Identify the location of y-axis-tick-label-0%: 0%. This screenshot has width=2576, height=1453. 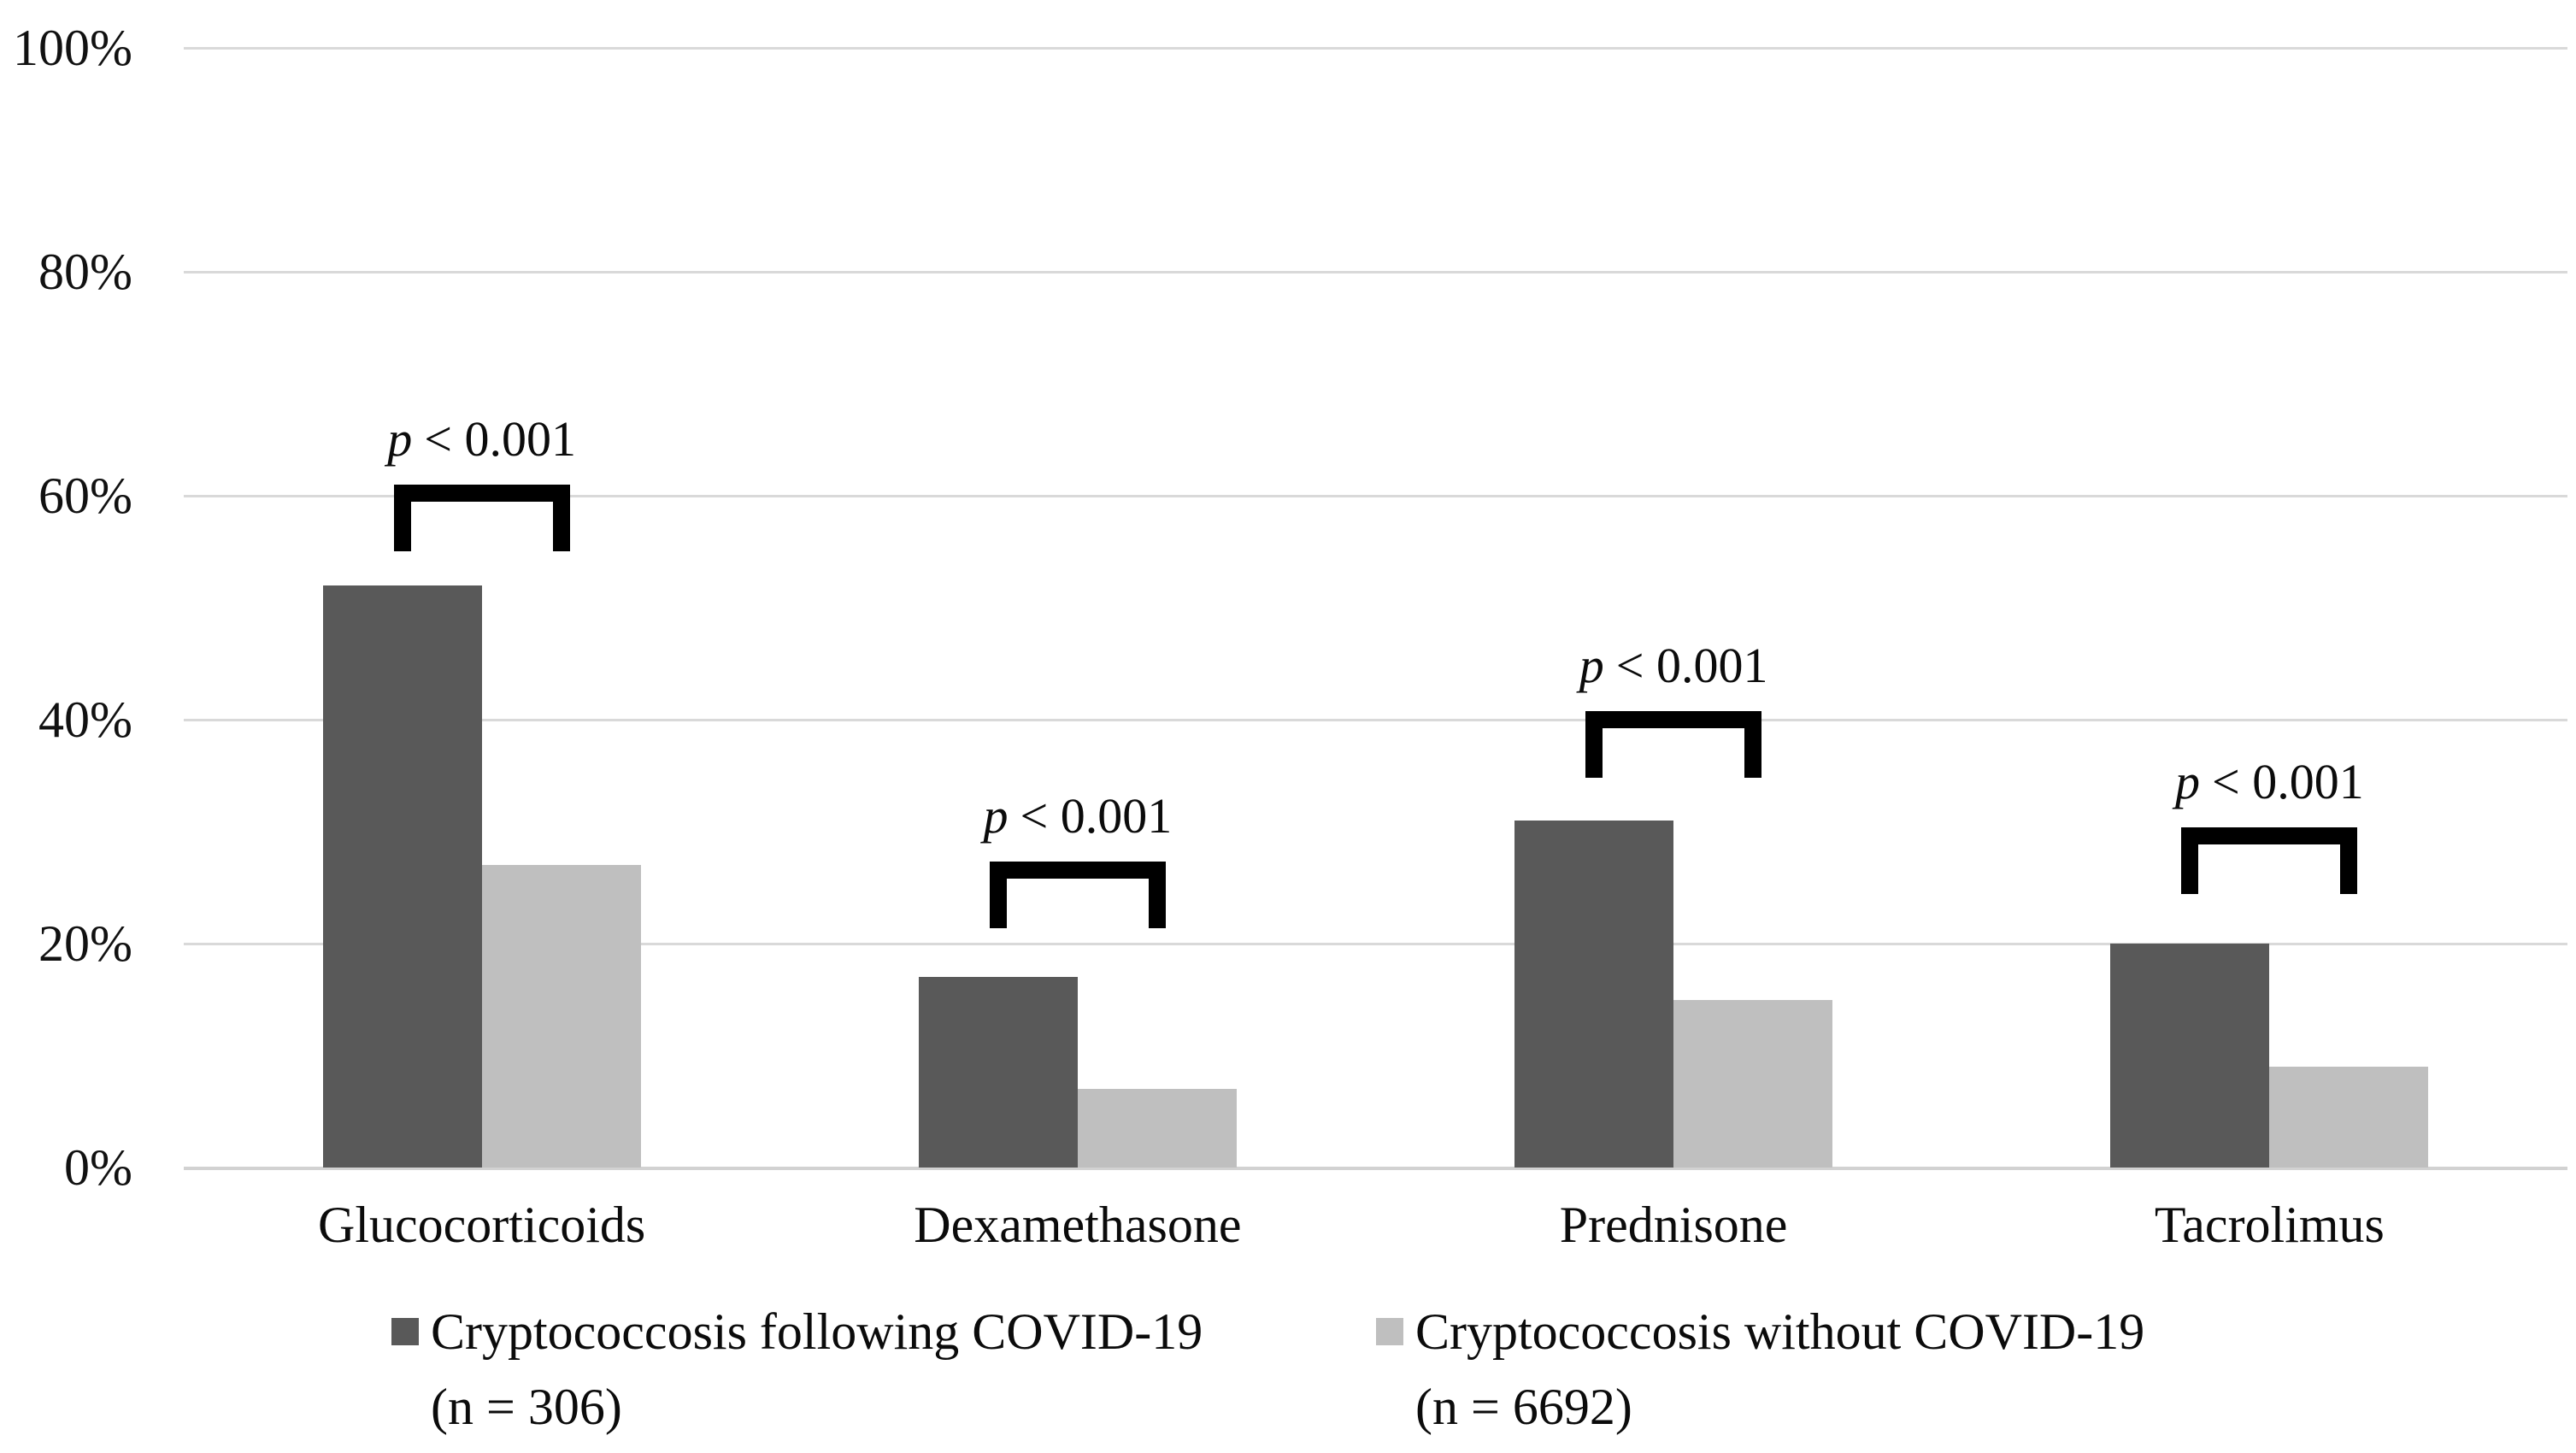
(98, 1168).